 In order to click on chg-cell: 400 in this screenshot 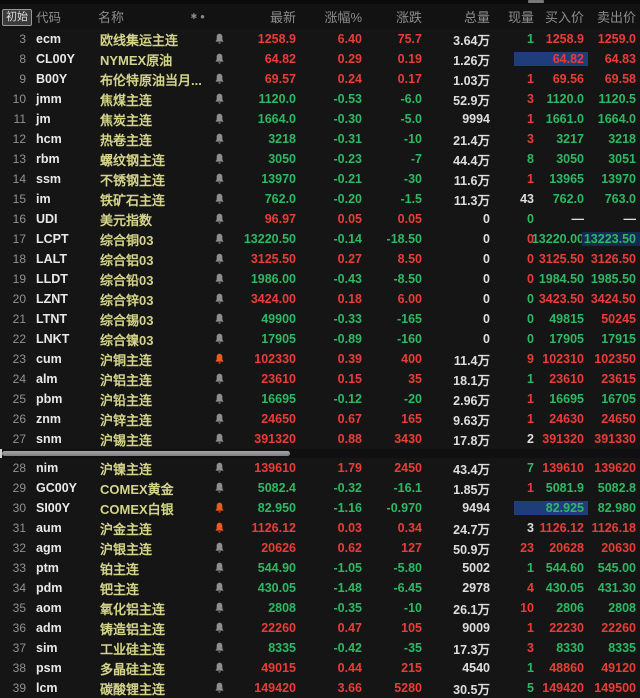, I will do `click(411, 359)`.